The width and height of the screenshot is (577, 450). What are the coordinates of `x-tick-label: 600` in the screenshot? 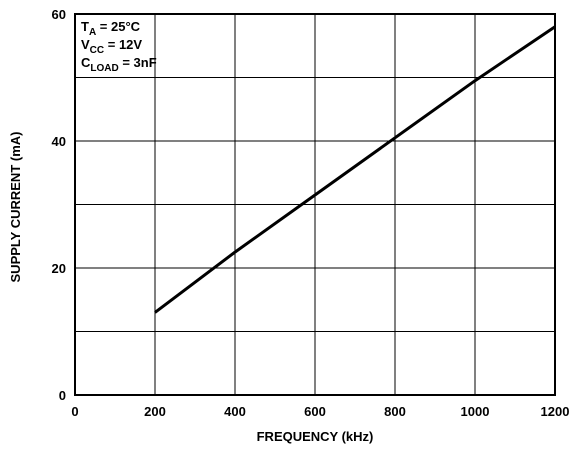 It's located at (315, 411).